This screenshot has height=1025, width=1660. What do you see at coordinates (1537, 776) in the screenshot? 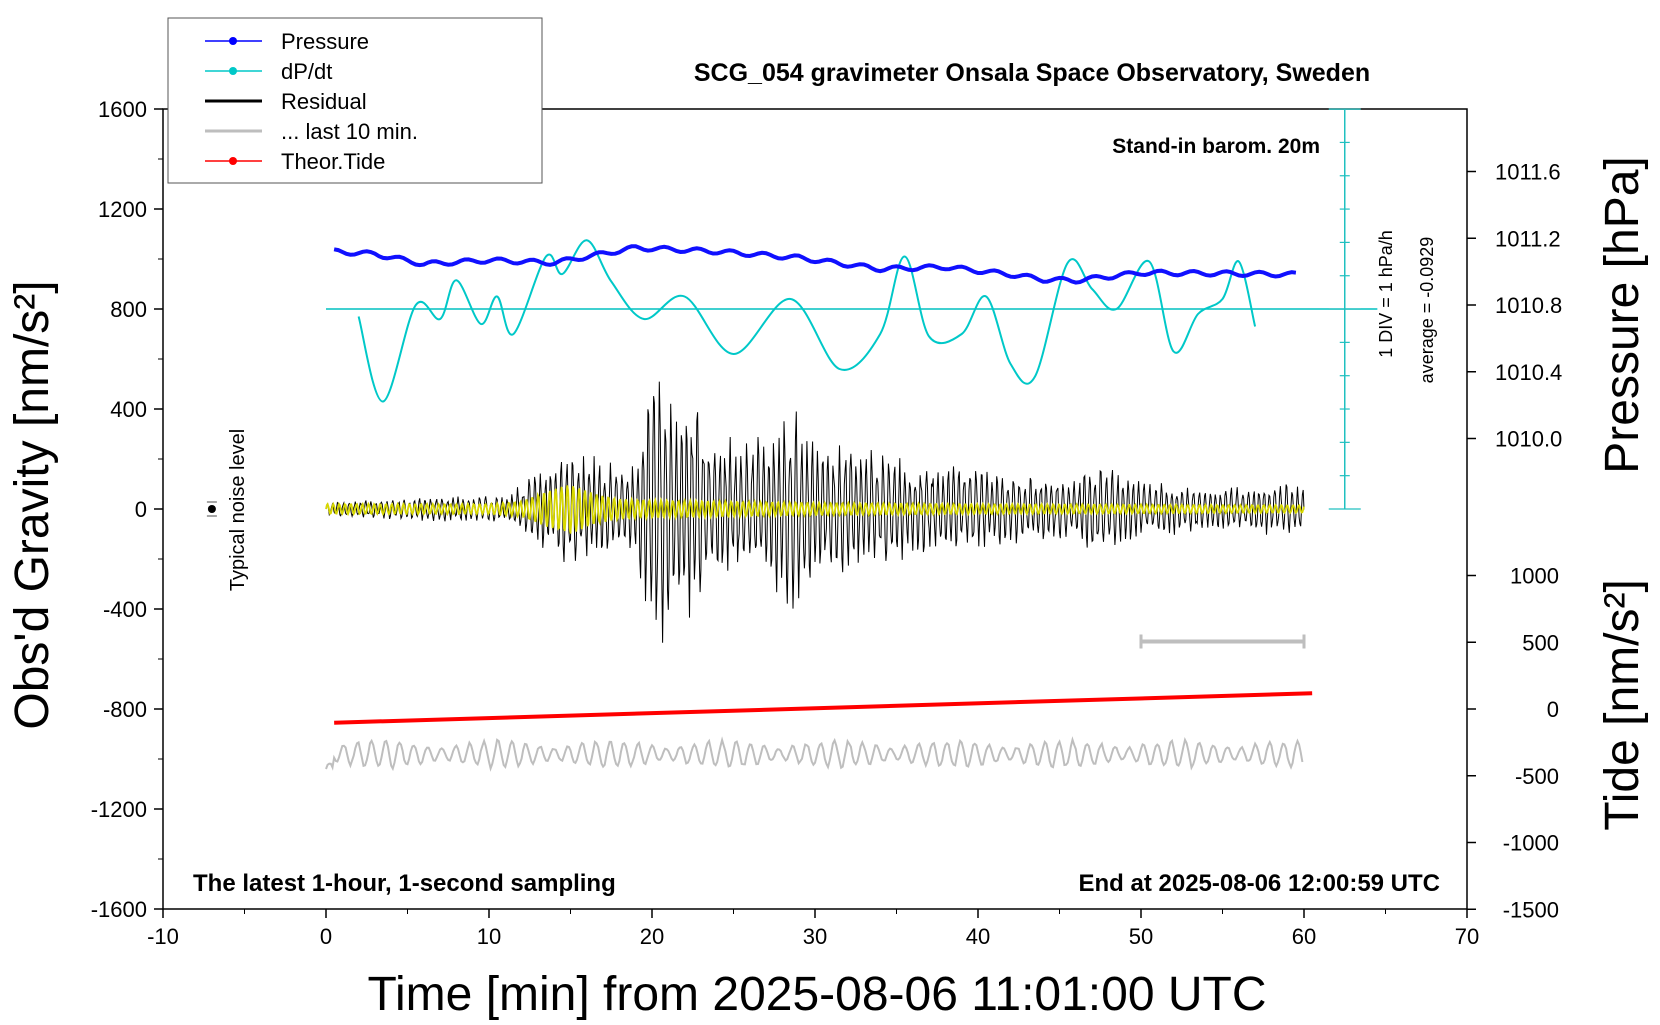
I see `tide-tick-label: -500` at bounding box center [1537, 776].